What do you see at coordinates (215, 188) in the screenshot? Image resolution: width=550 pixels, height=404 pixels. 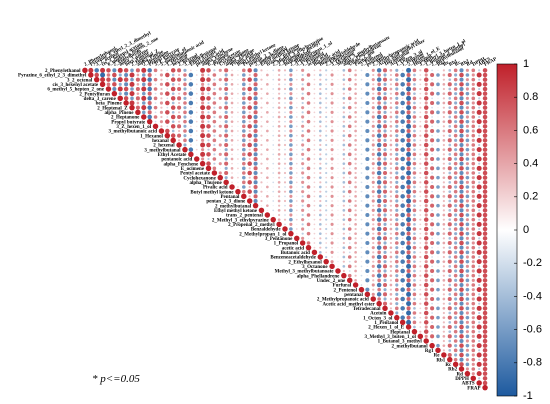 I see `row-label: Pivalic acid` at bounding box center [215, 188].